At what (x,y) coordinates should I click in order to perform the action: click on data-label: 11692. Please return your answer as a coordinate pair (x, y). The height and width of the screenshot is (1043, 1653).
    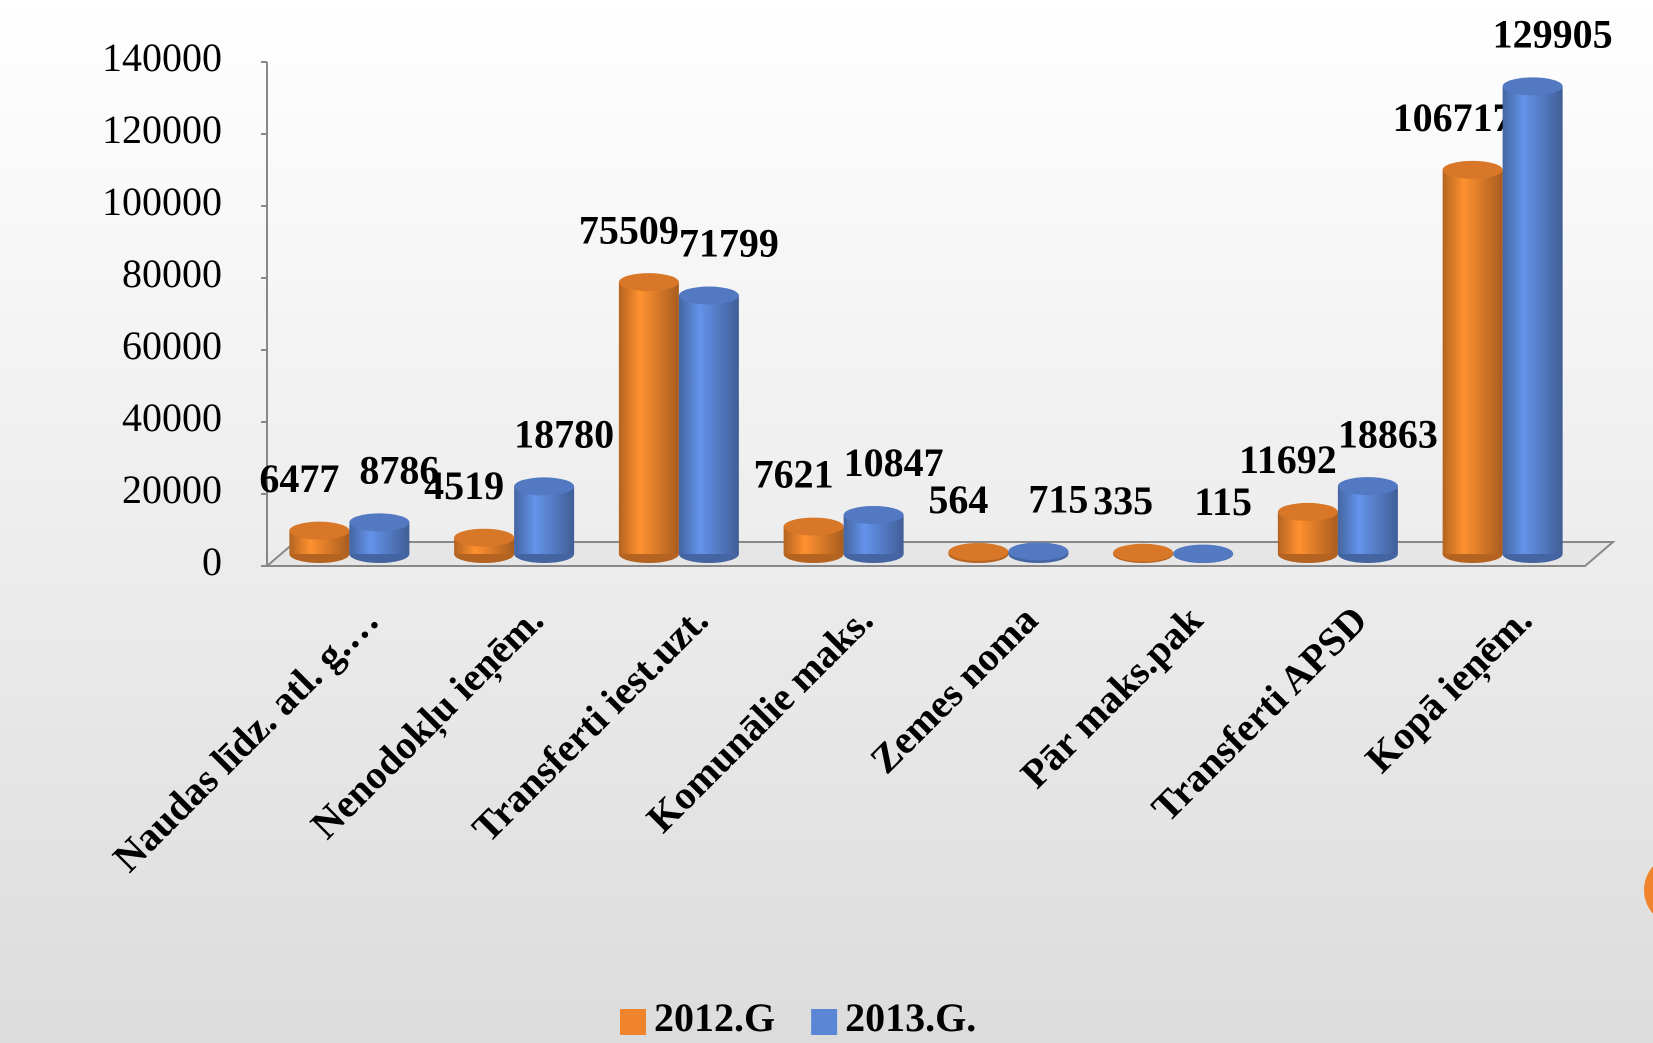
    Looking at the image, I should click on (1288, 459).